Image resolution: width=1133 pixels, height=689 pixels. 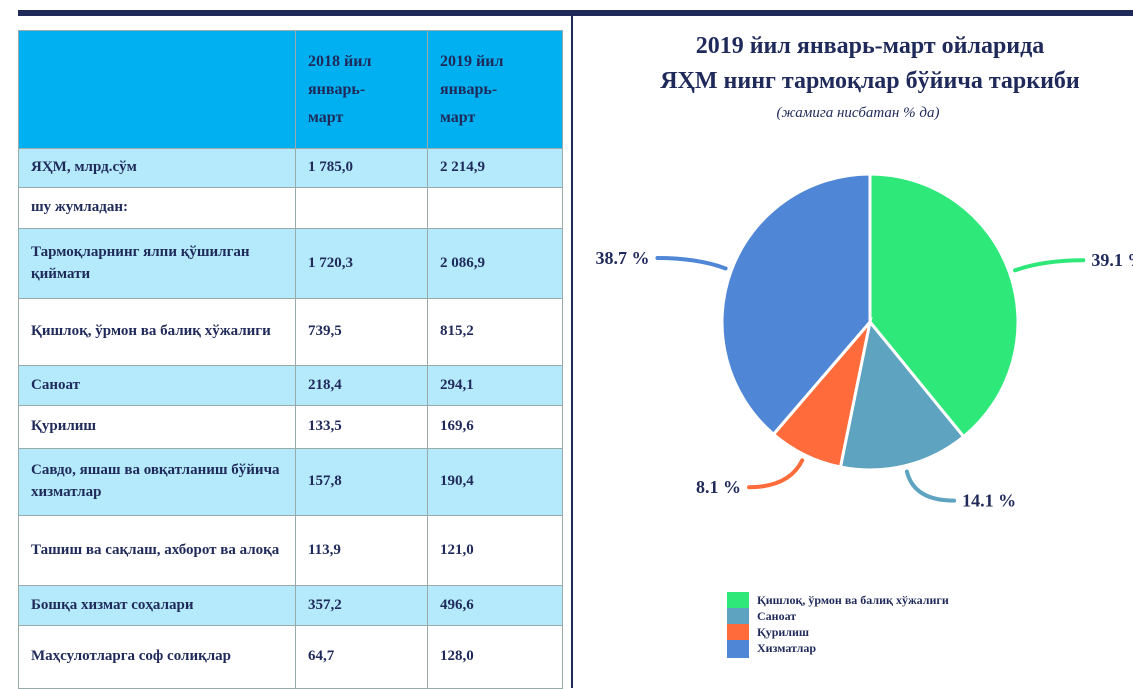 What do you see at coordinates (622, 258) in the screenshot?
I see `data-label: 38.7 %` at bounding box center [622, 258].